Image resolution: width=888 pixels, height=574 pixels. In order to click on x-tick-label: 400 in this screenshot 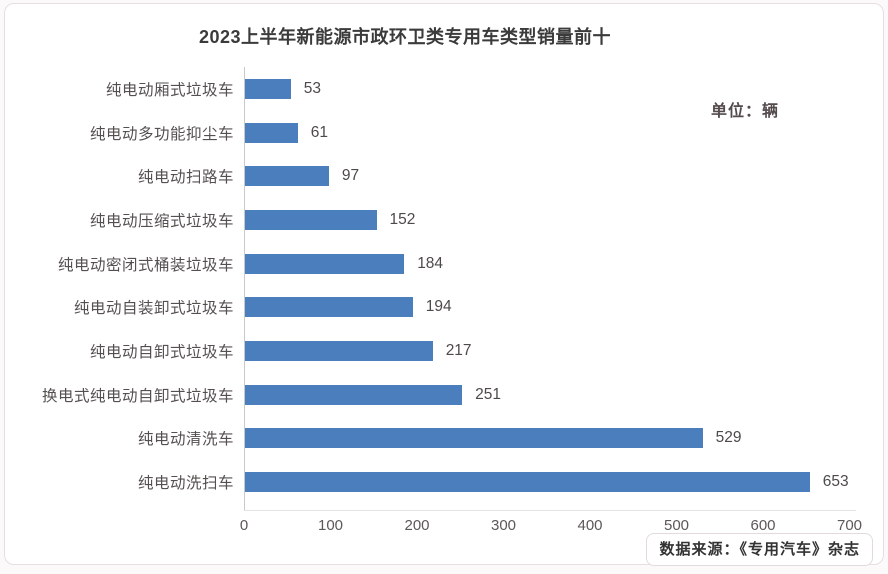, I will do `click(590, 525)`.